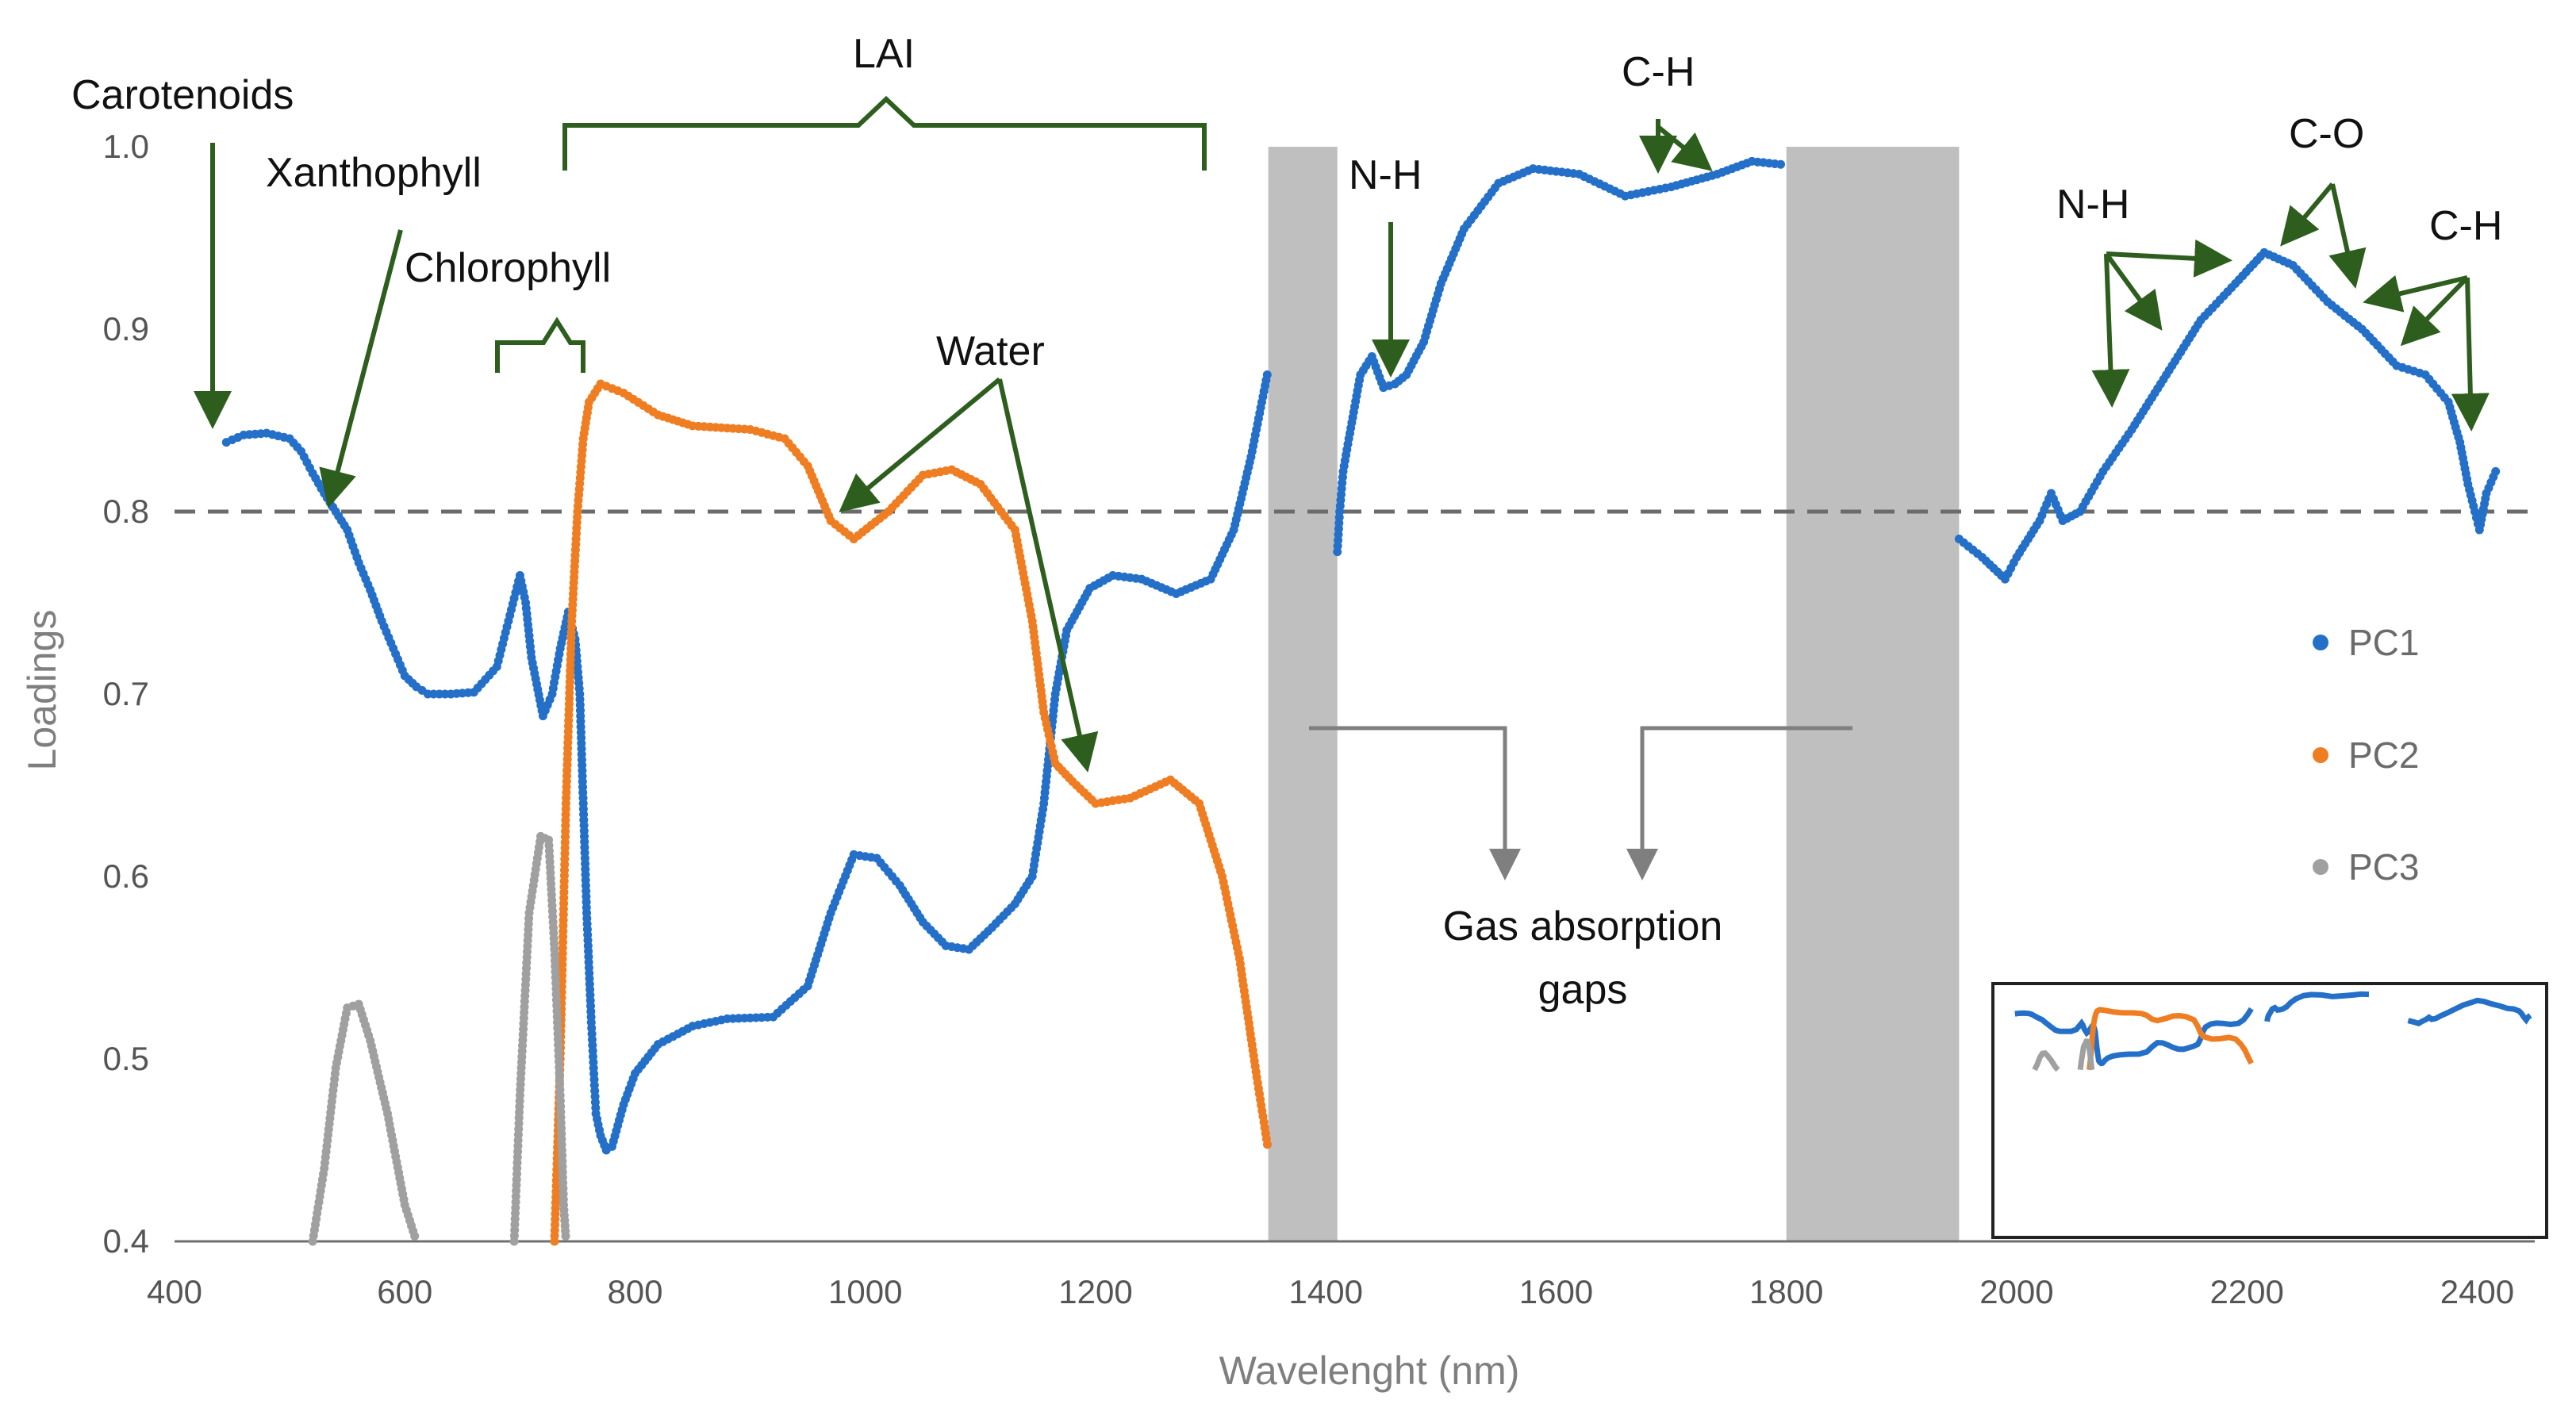 This screenshot has height=1423, width=2576. I want to click on gas-gap-callout, so click(1580, 803).